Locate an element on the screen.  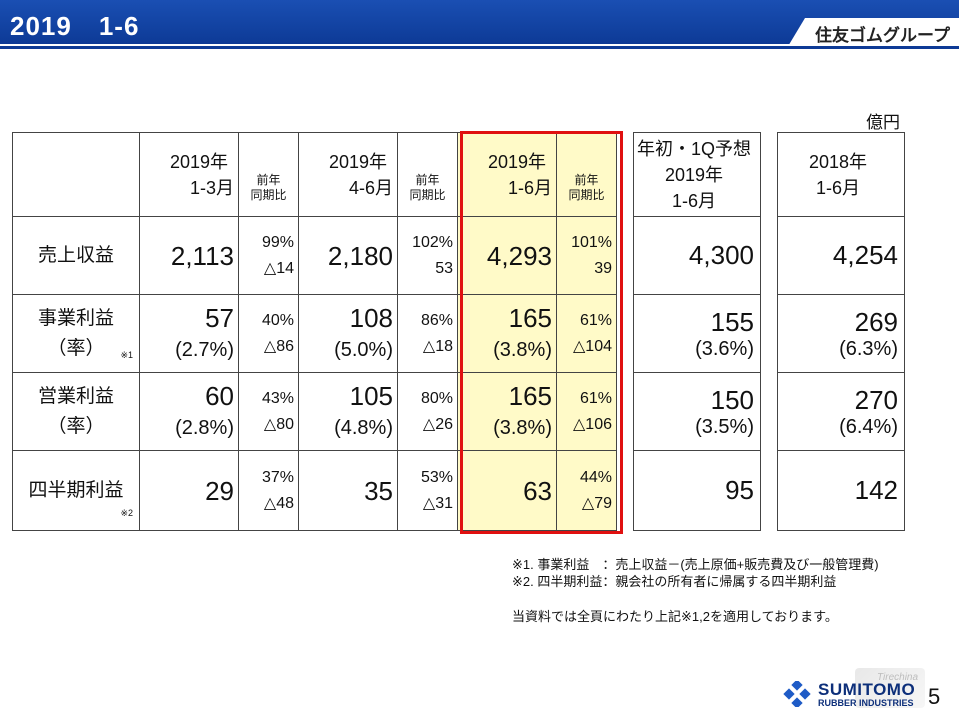
q2-rate: (4.8%) is located at coordinates (363, 427).